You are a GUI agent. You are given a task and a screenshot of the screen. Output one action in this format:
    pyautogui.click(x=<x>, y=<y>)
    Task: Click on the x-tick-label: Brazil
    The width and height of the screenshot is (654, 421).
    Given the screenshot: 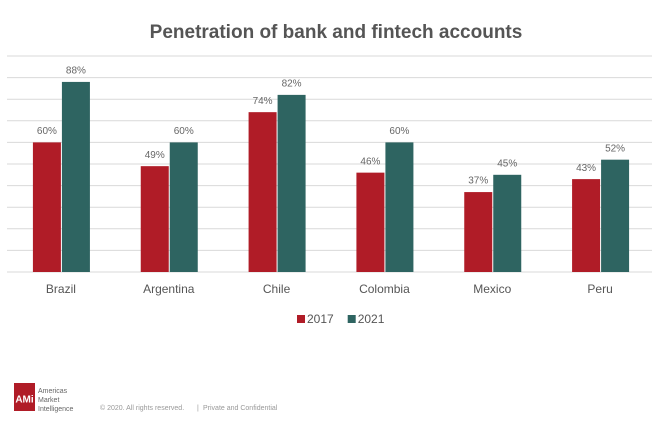 What is the action you would take?
    pyautogui.click(x=61, y=289)
    